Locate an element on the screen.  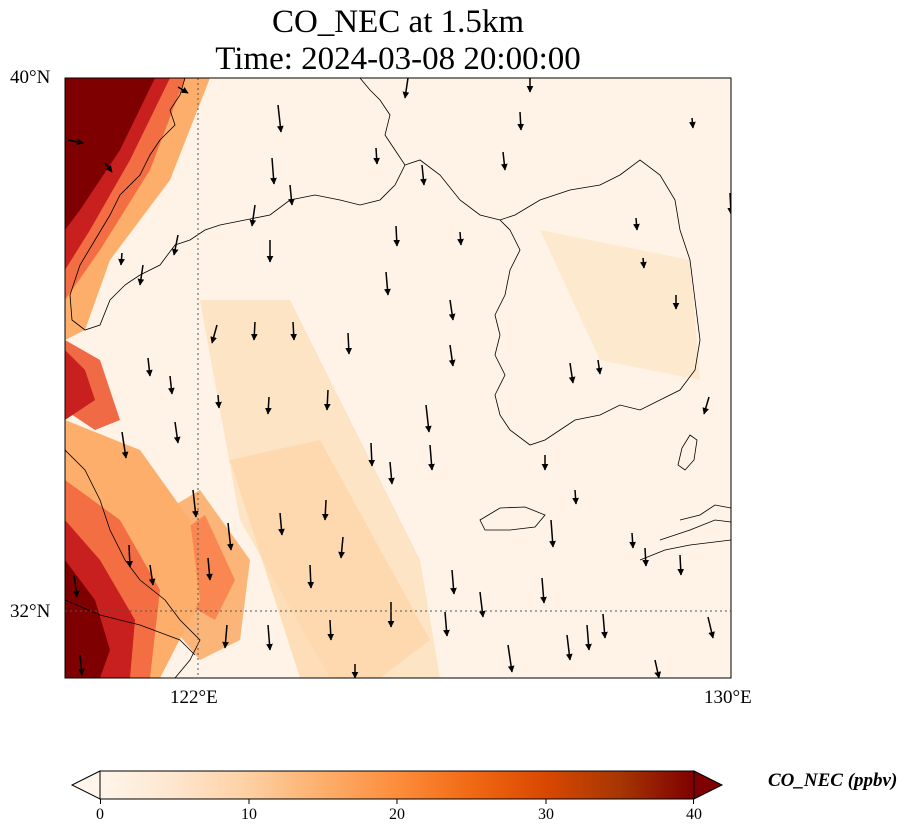
colorbar-tick-label: 0 is located at coordinates (100, 814).